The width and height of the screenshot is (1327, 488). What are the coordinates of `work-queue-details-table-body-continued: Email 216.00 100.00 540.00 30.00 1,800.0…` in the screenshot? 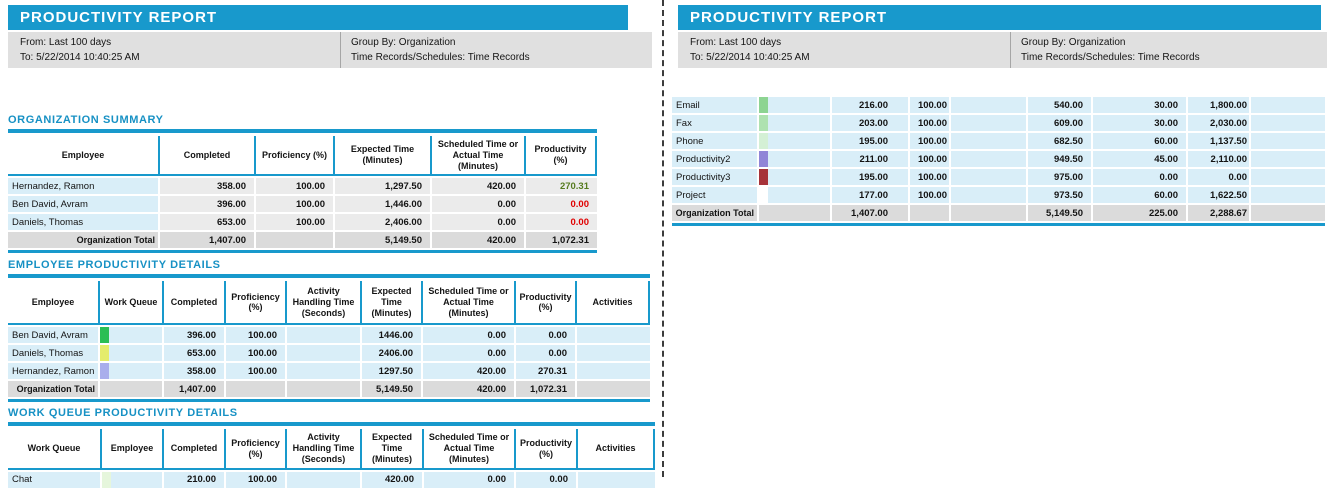 It's located at (998, 150).